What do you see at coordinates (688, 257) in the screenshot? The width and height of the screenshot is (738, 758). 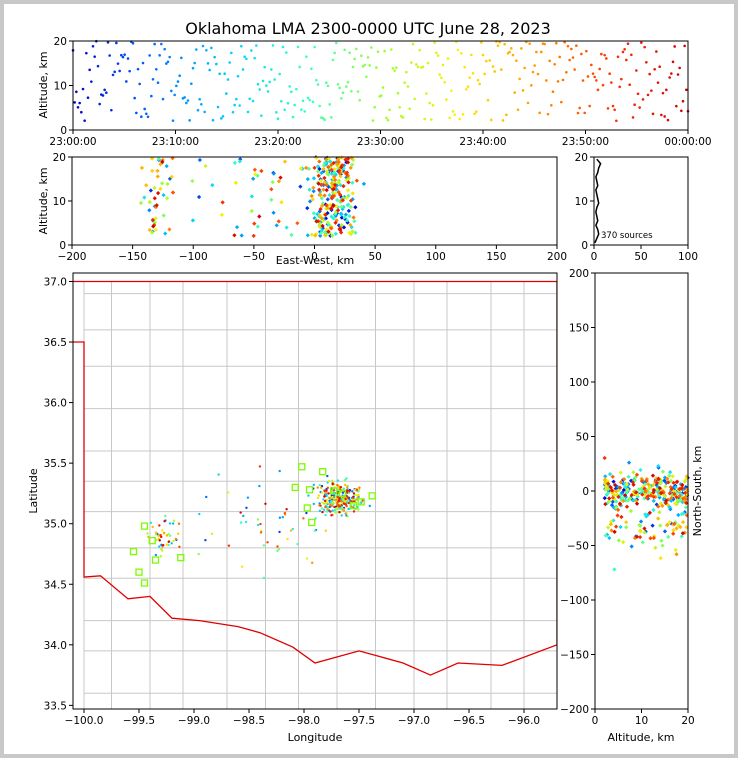 I see `x-tick-label: 100` at bounding box center [688, 257].